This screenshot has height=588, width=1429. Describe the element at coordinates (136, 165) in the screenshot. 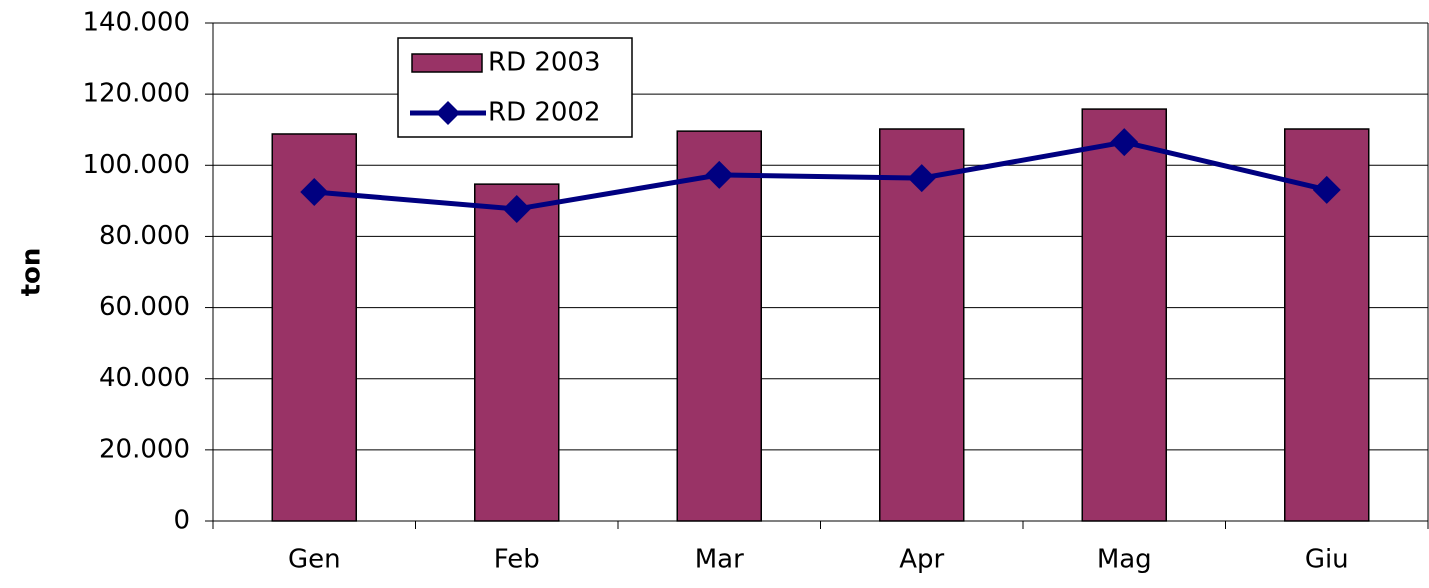

I see `y-tick-label: 100.000` at that location.